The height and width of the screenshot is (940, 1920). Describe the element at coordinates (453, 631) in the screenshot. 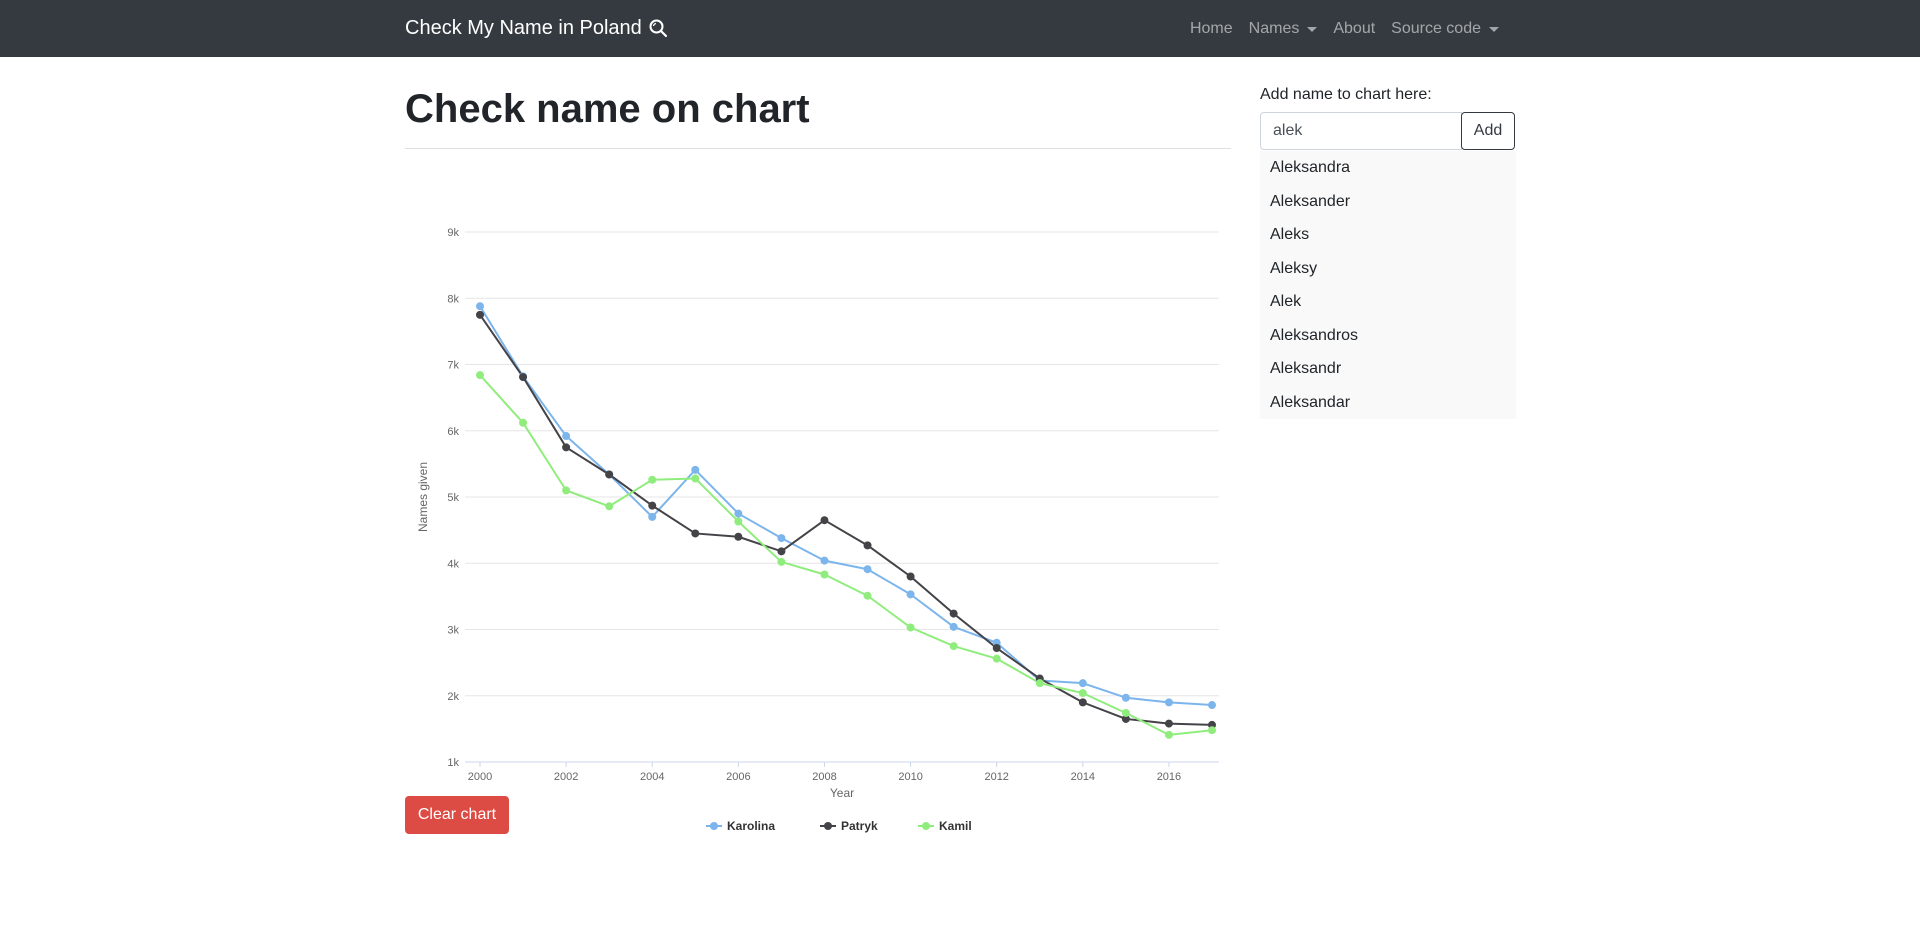

I see `y-tick-label: 3k` at that location.